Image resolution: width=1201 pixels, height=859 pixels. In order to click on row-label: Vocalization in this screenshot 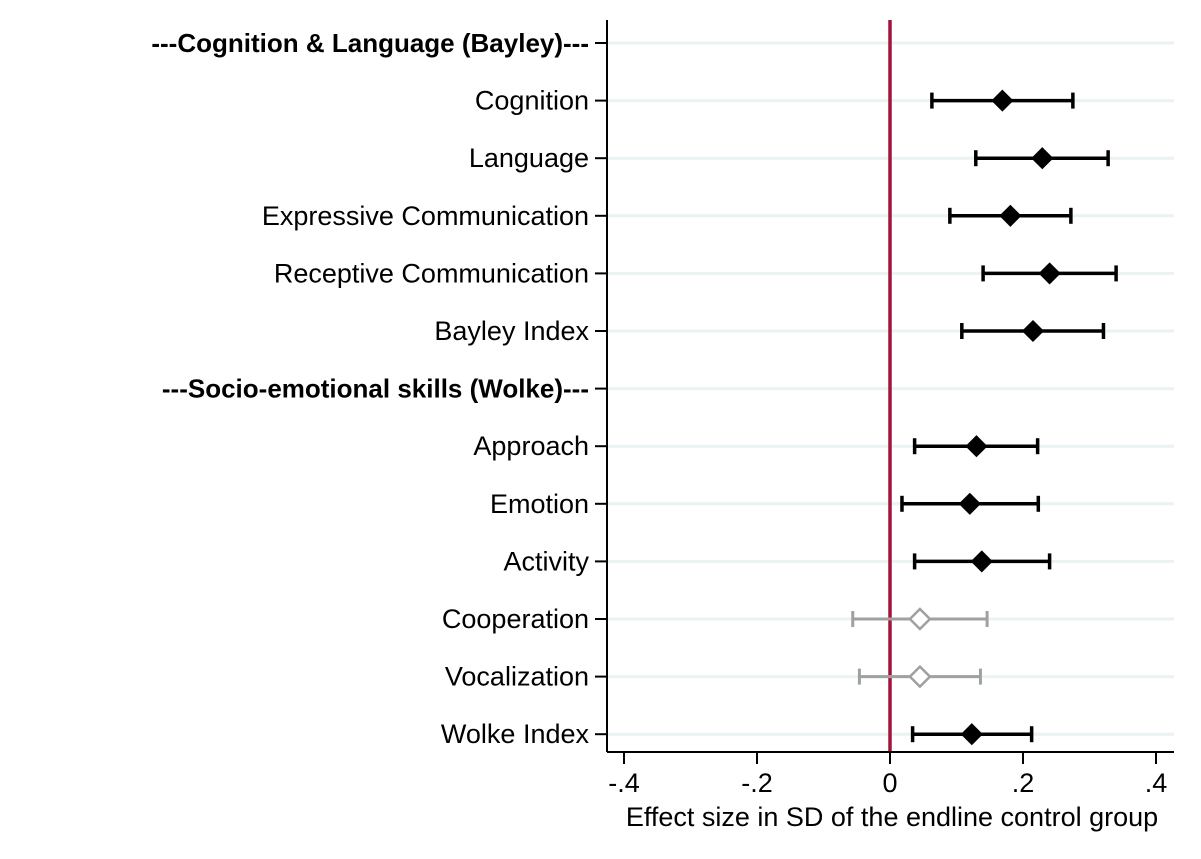, I will do `click(517, 677)`.